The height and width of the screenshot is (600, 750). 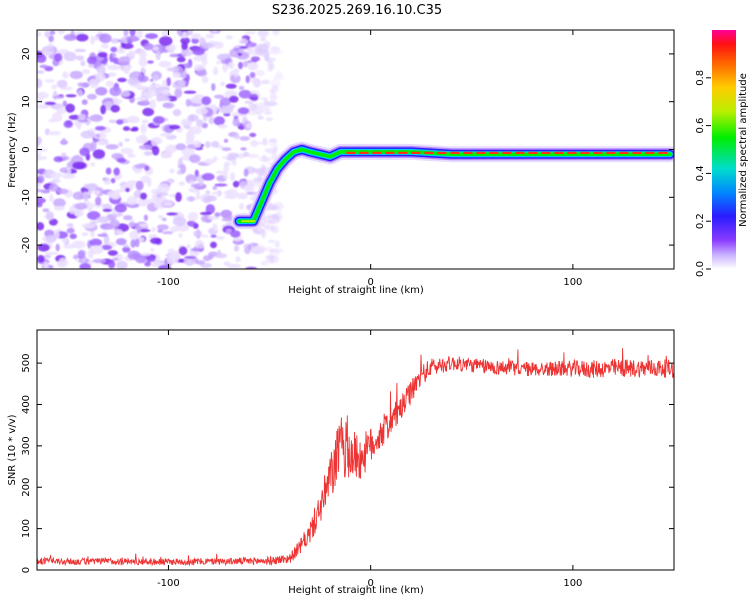 What do you see at coordinates (572, 583) in the screenshot?
I see `x-tick-label: 100` at bounding box center [572, 583].